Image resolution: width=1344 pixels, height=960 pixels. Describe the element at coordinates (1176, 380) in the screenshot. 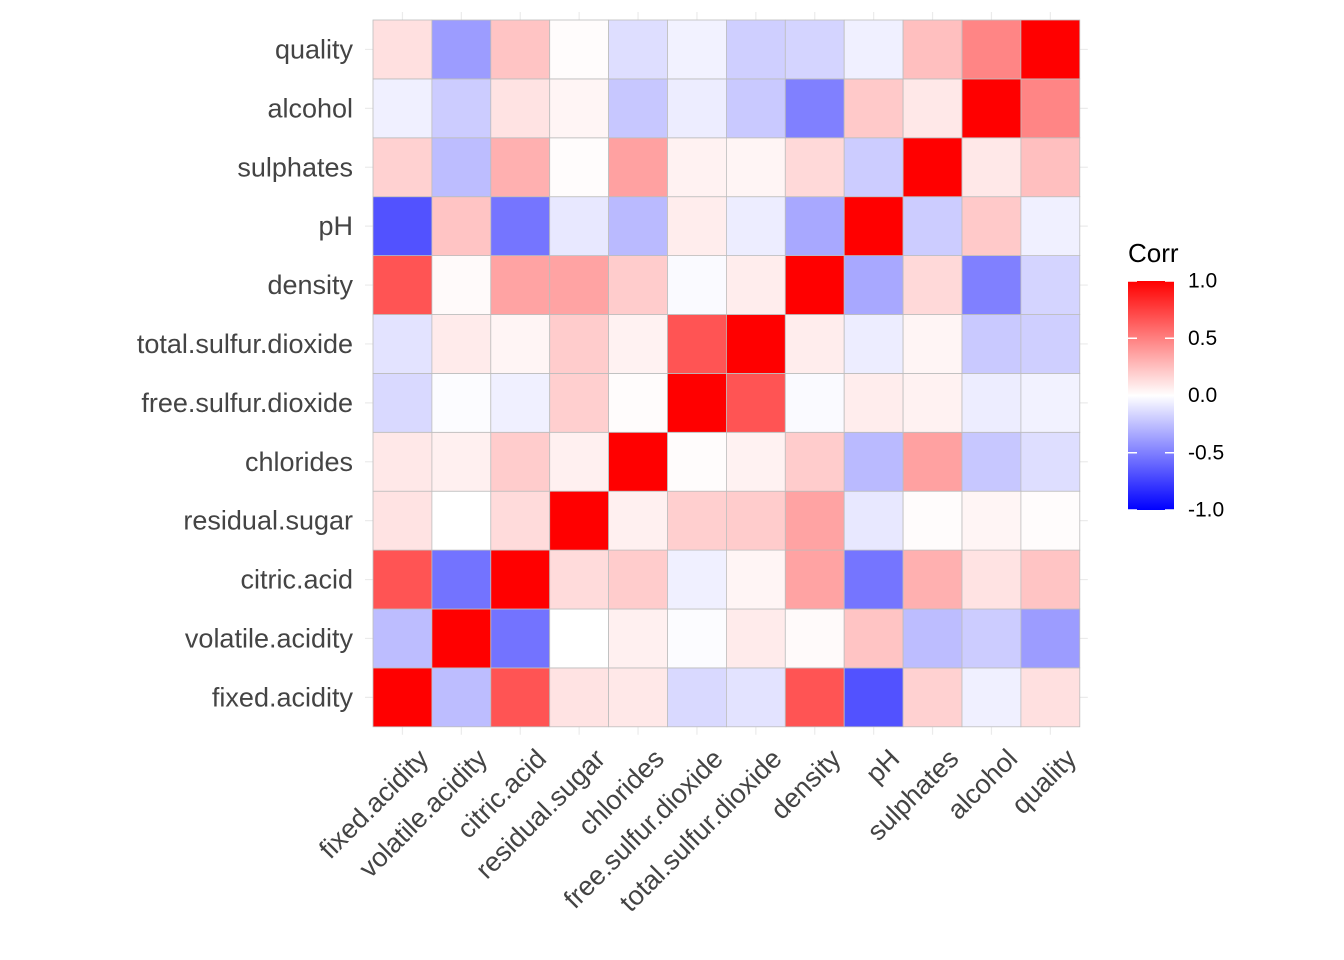

I see `legend: Corr 1.0 0.5 0.0 -0.5 -1.0` at that location.